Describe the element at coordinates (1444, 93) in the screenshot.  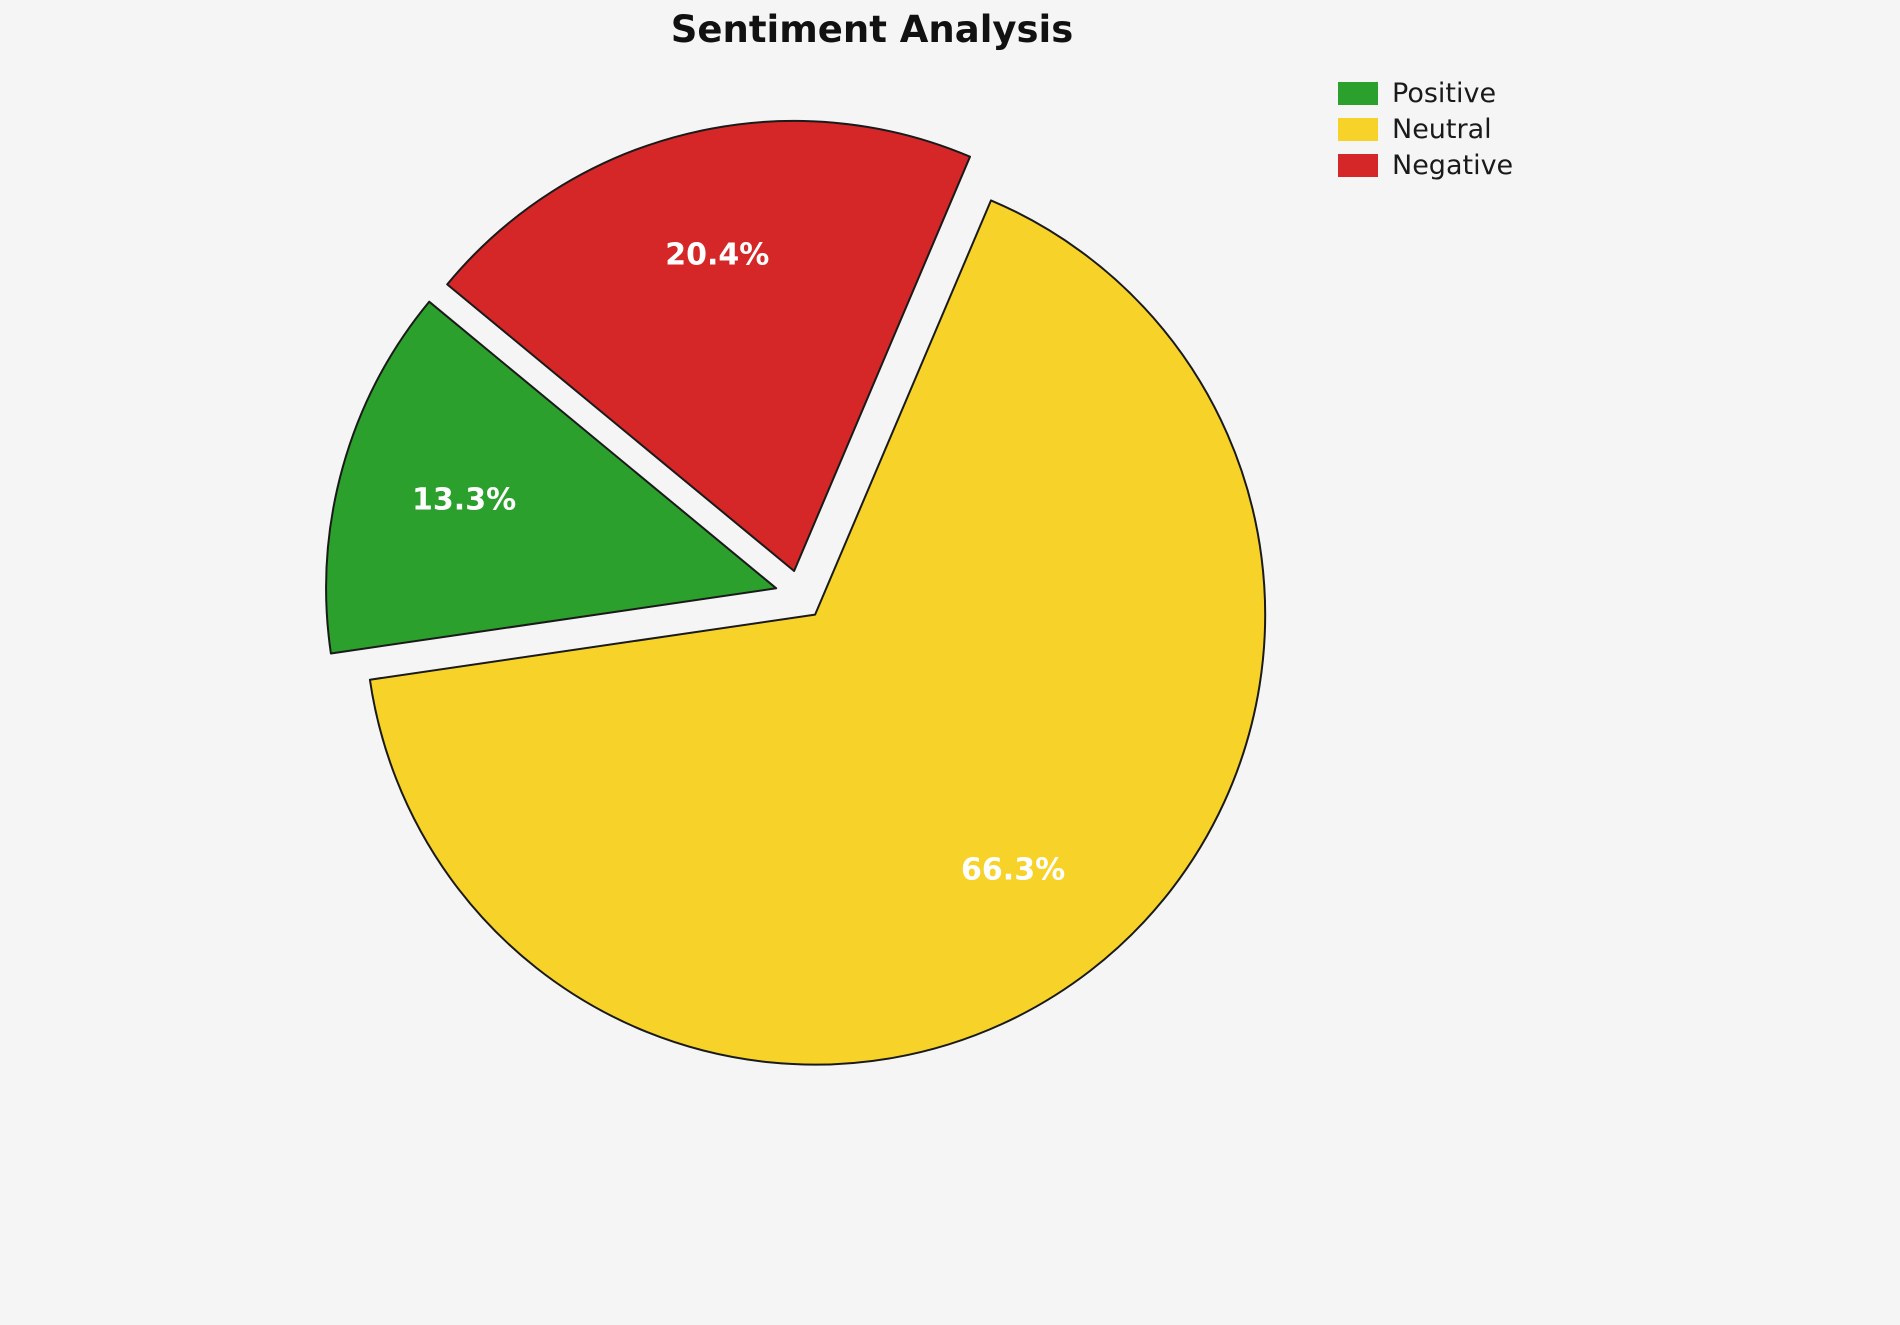
I see `legend-label-positive: Positive` at that location.